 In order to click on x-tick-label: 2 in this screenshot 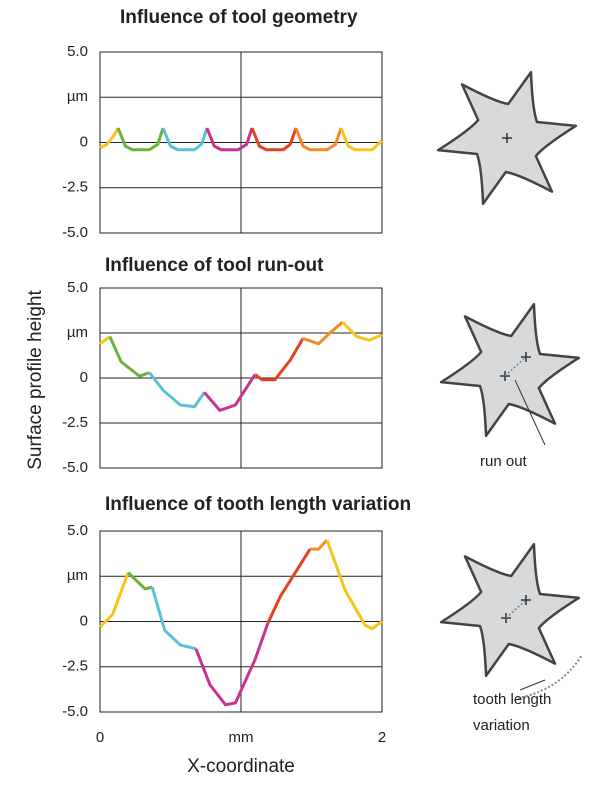, I will do `click(382, 737)`.